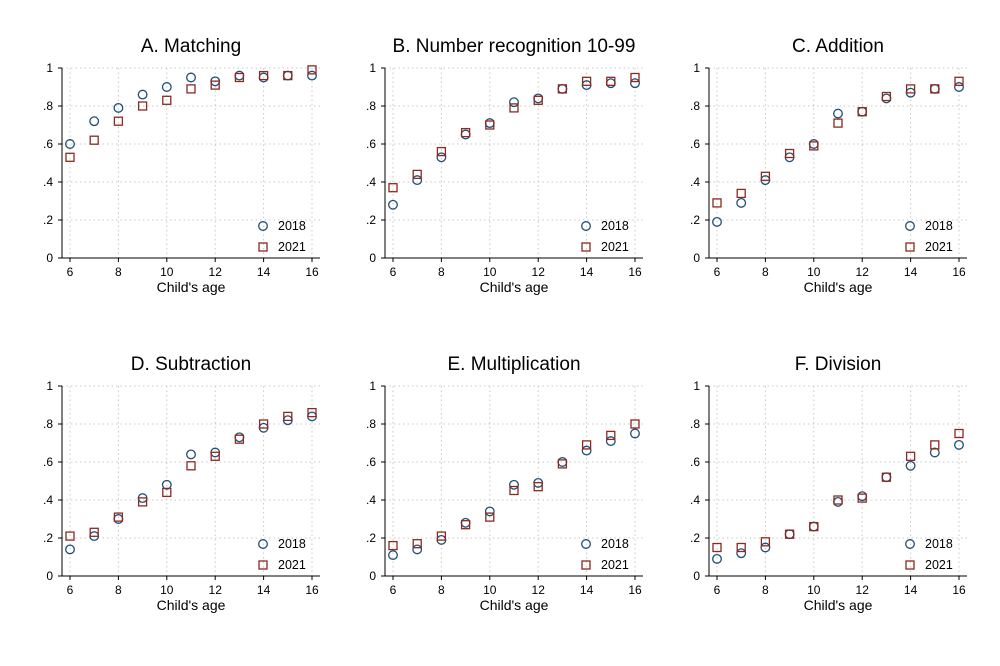 Image resolution: width=1000 pixels, height=666 pixels. I want to click on panel-title: B. Number recognition 10-99, so click(514, 46).